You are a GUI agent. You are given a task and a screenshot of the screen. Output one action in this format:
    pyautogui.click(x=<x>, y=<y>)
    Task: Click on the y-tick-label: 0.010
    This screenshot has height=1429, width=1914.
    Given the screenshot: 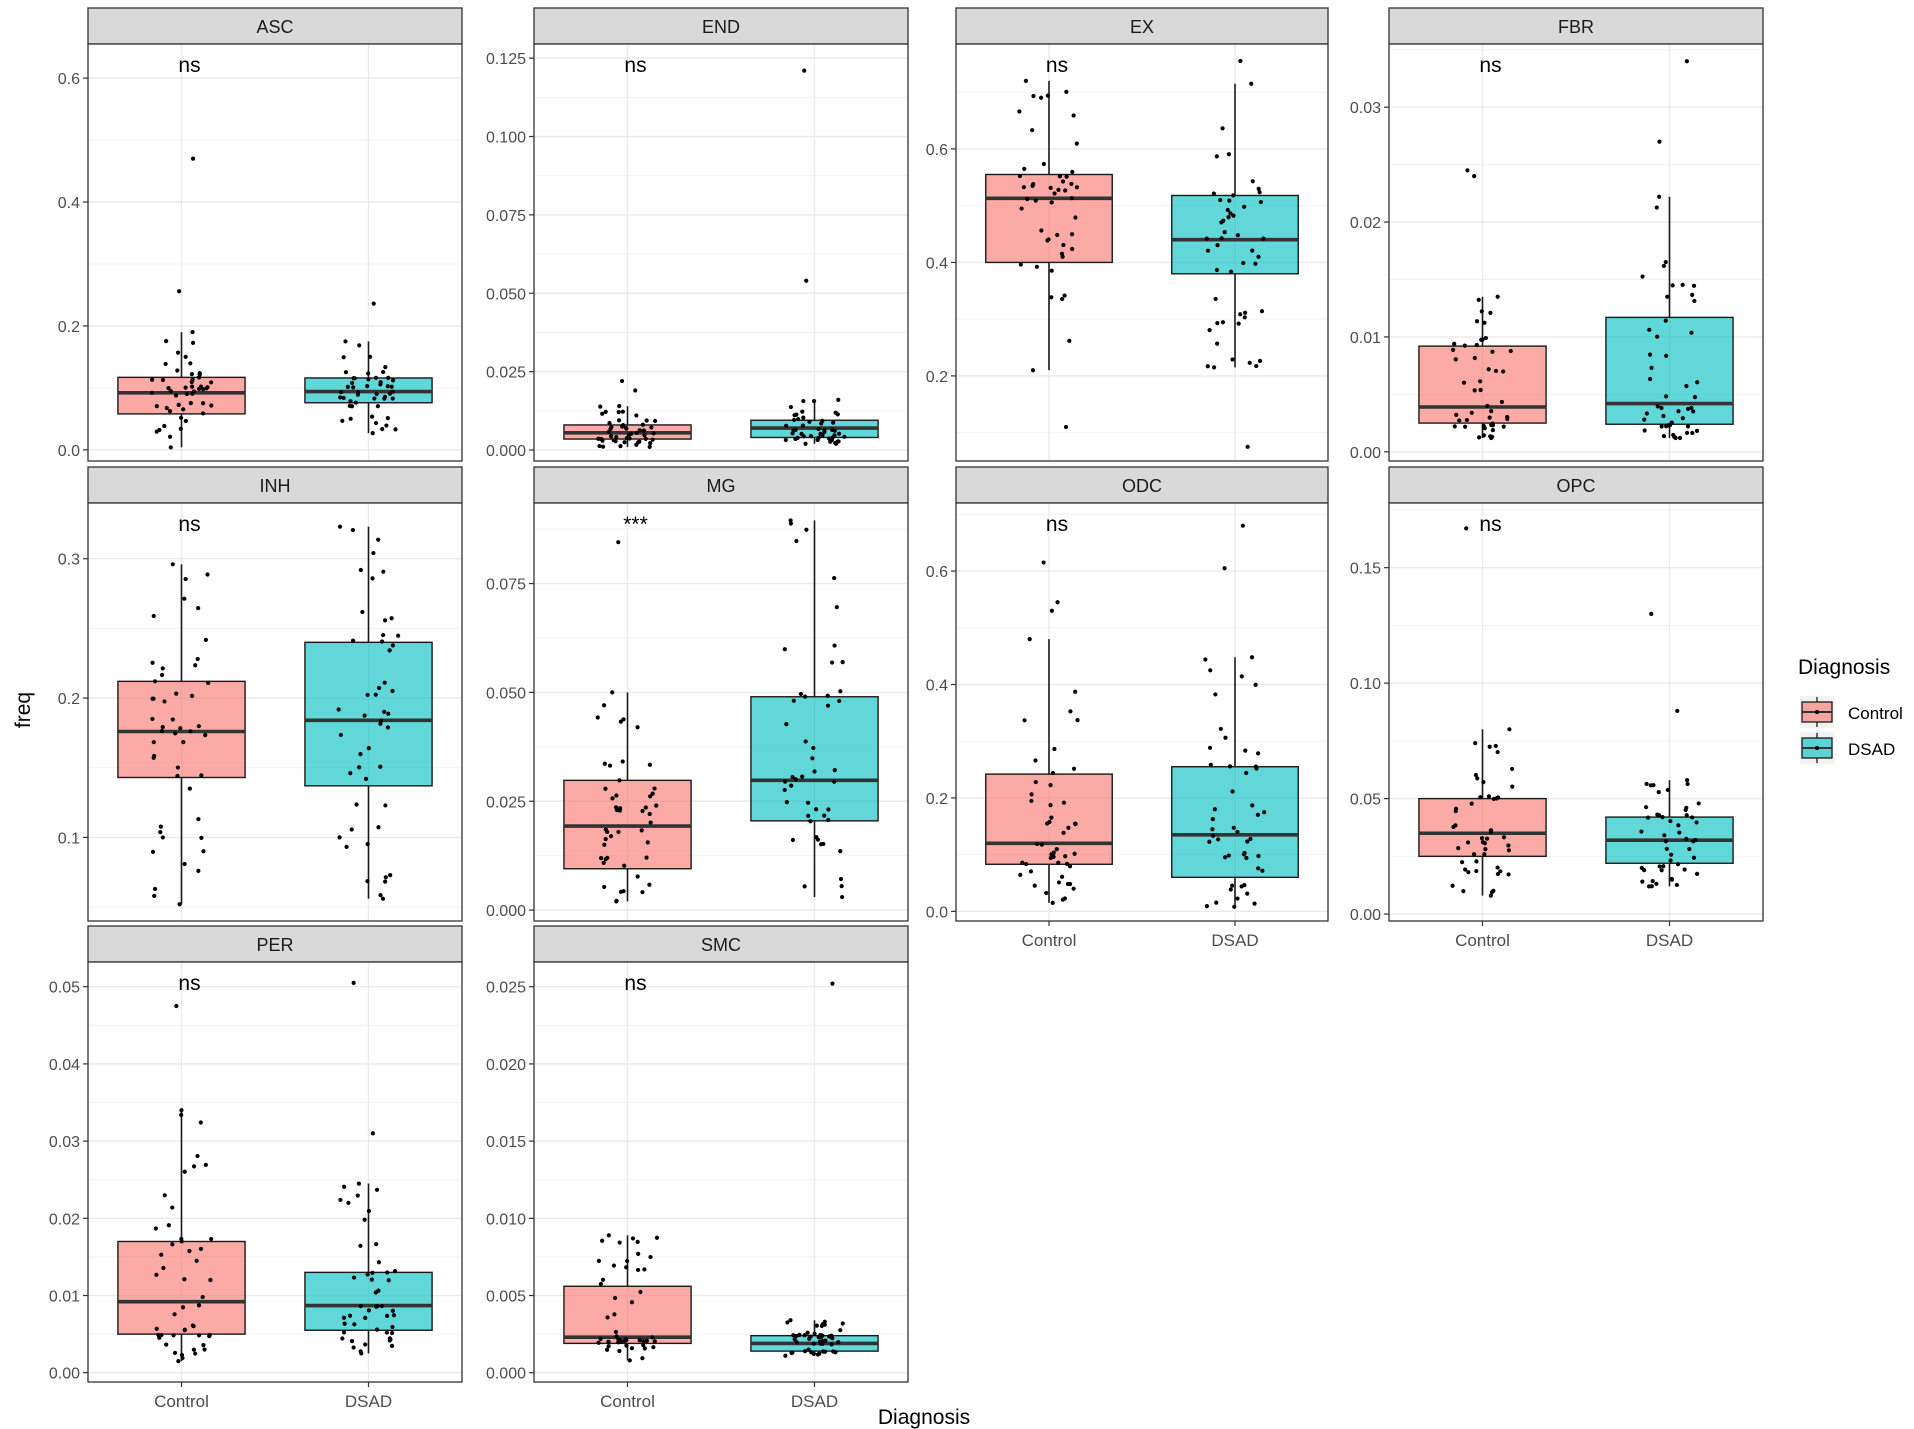 What is the action you would take?
    pyautogui.click(x=506, y=1219)
    